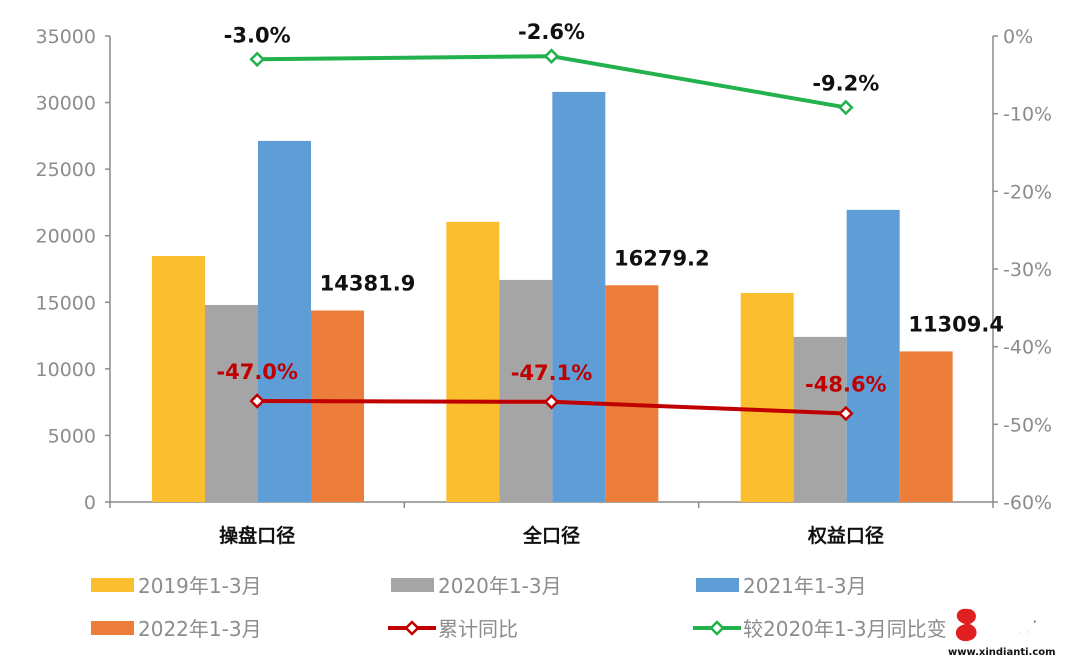  I want to click on x-tick-label: 全口径, so click(551, 535).